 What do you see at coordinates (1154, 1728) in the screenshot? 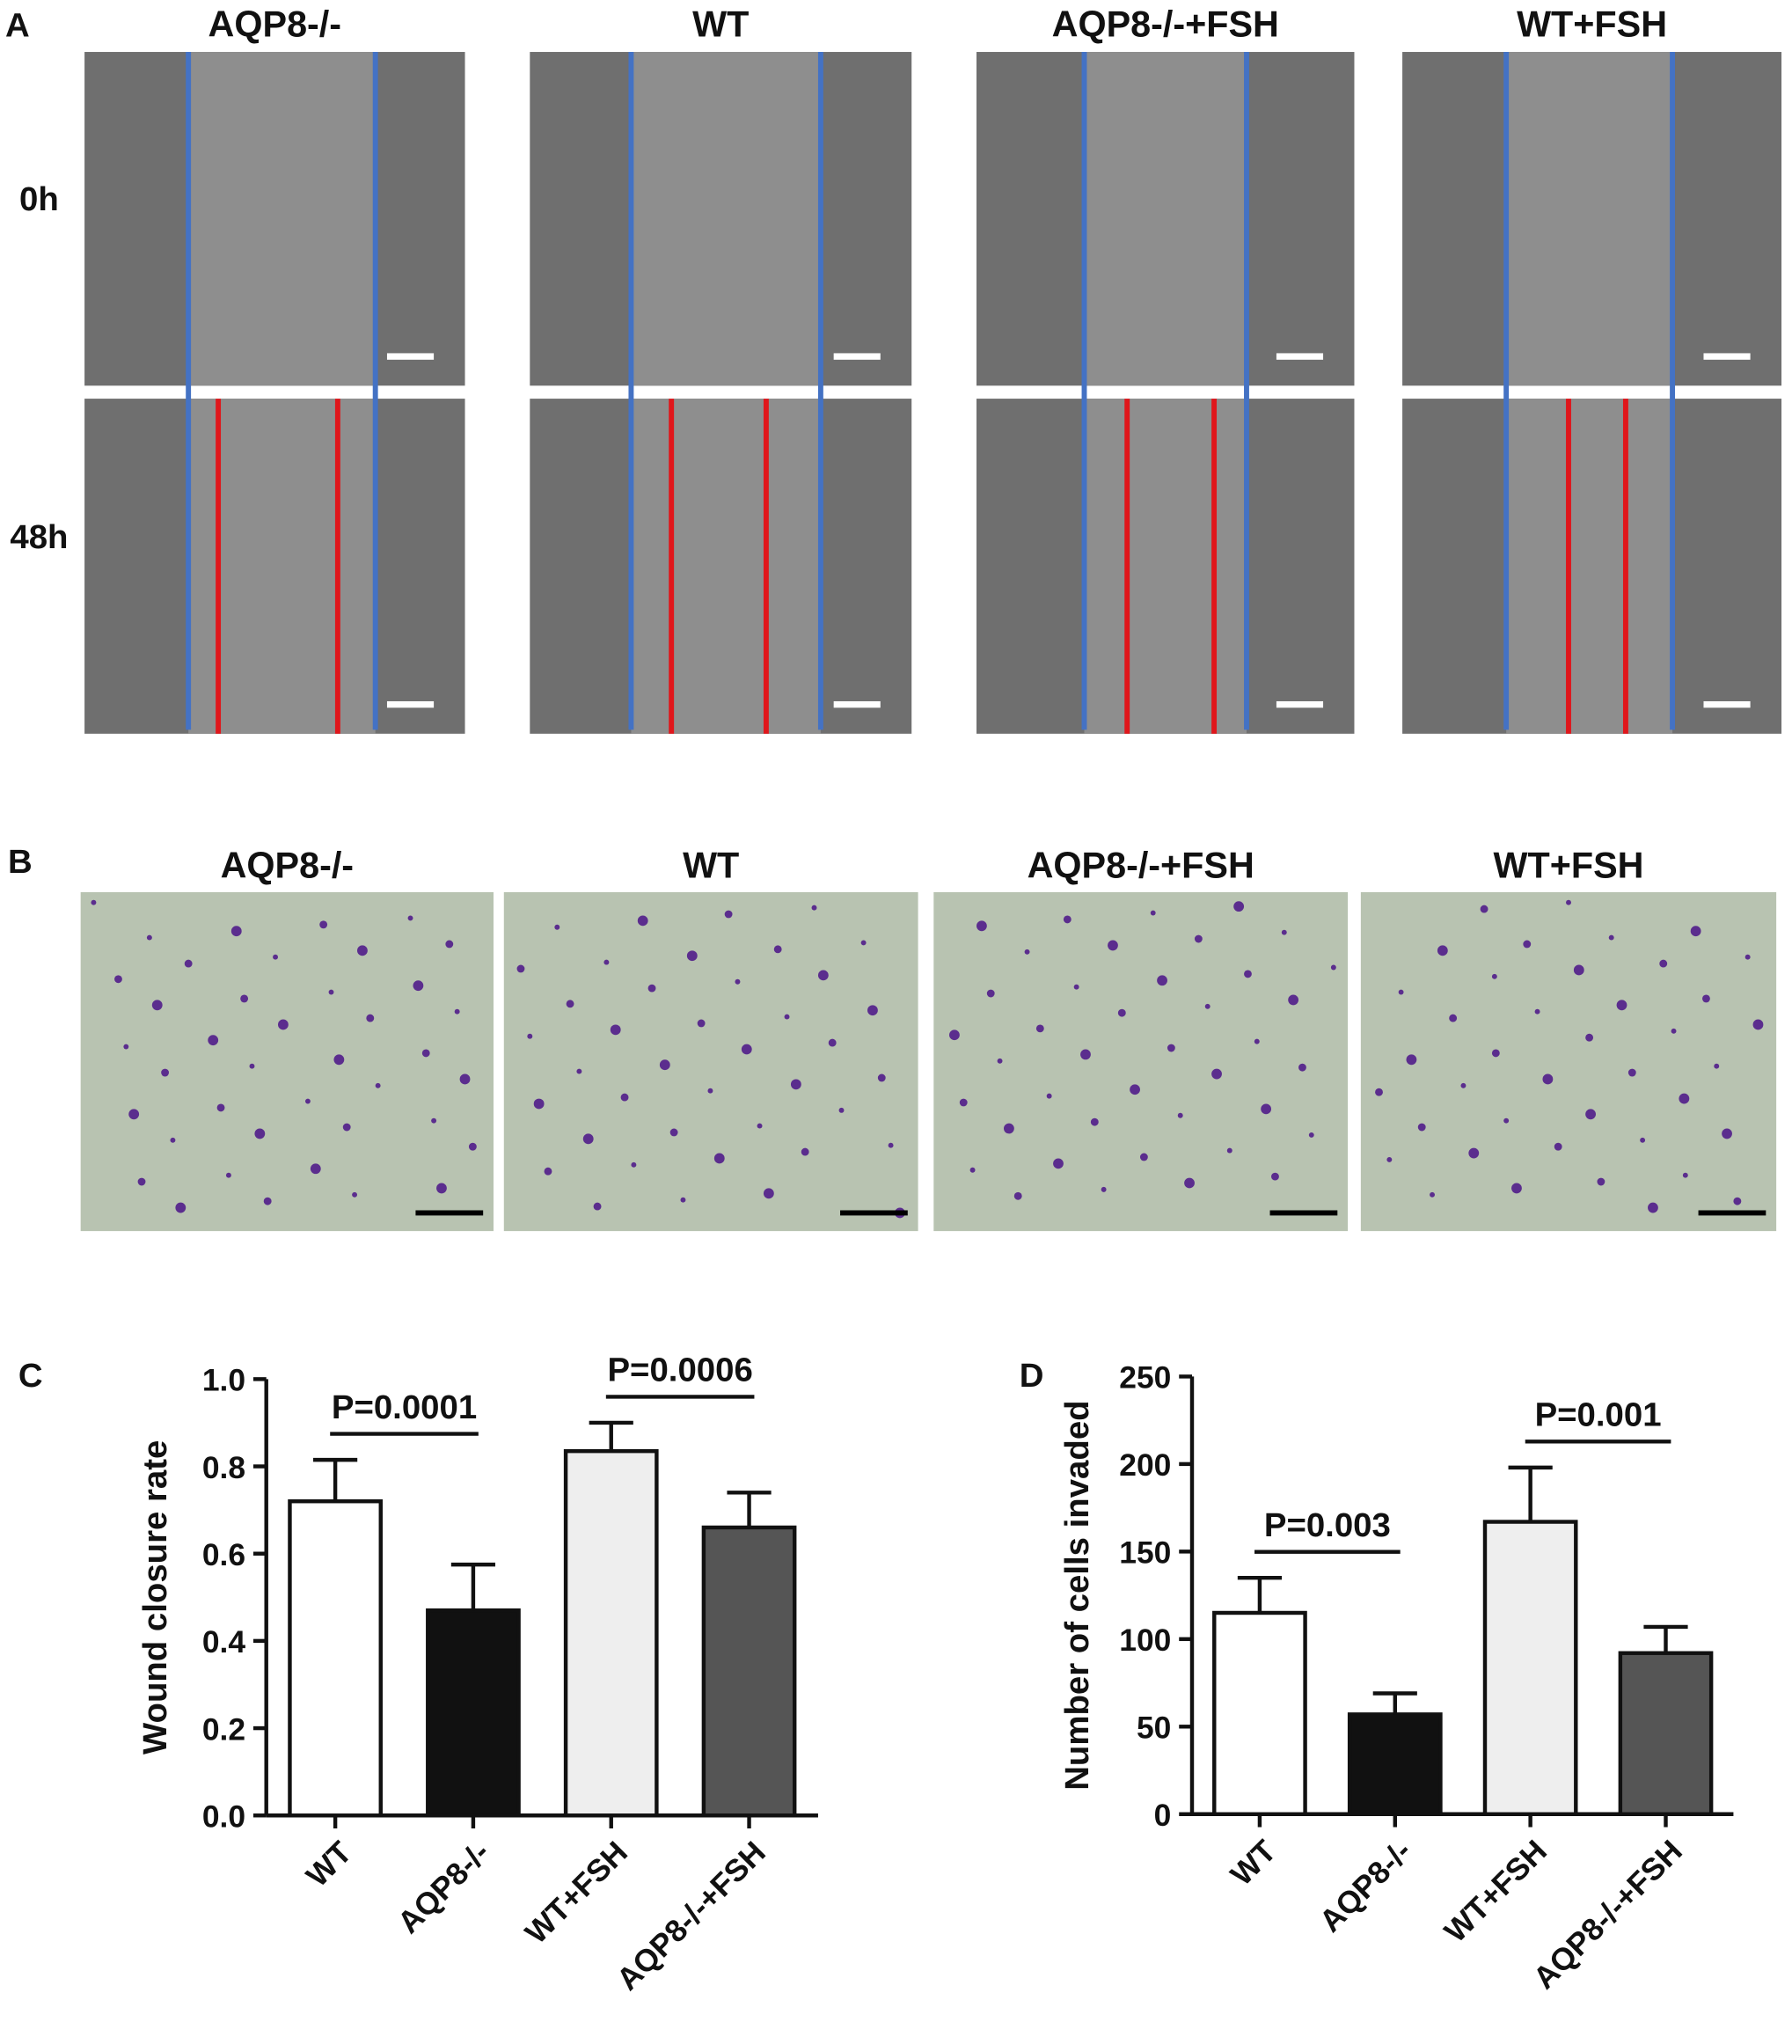
I see `y-tick-label: 50` at bounding box center [1154, 1728].